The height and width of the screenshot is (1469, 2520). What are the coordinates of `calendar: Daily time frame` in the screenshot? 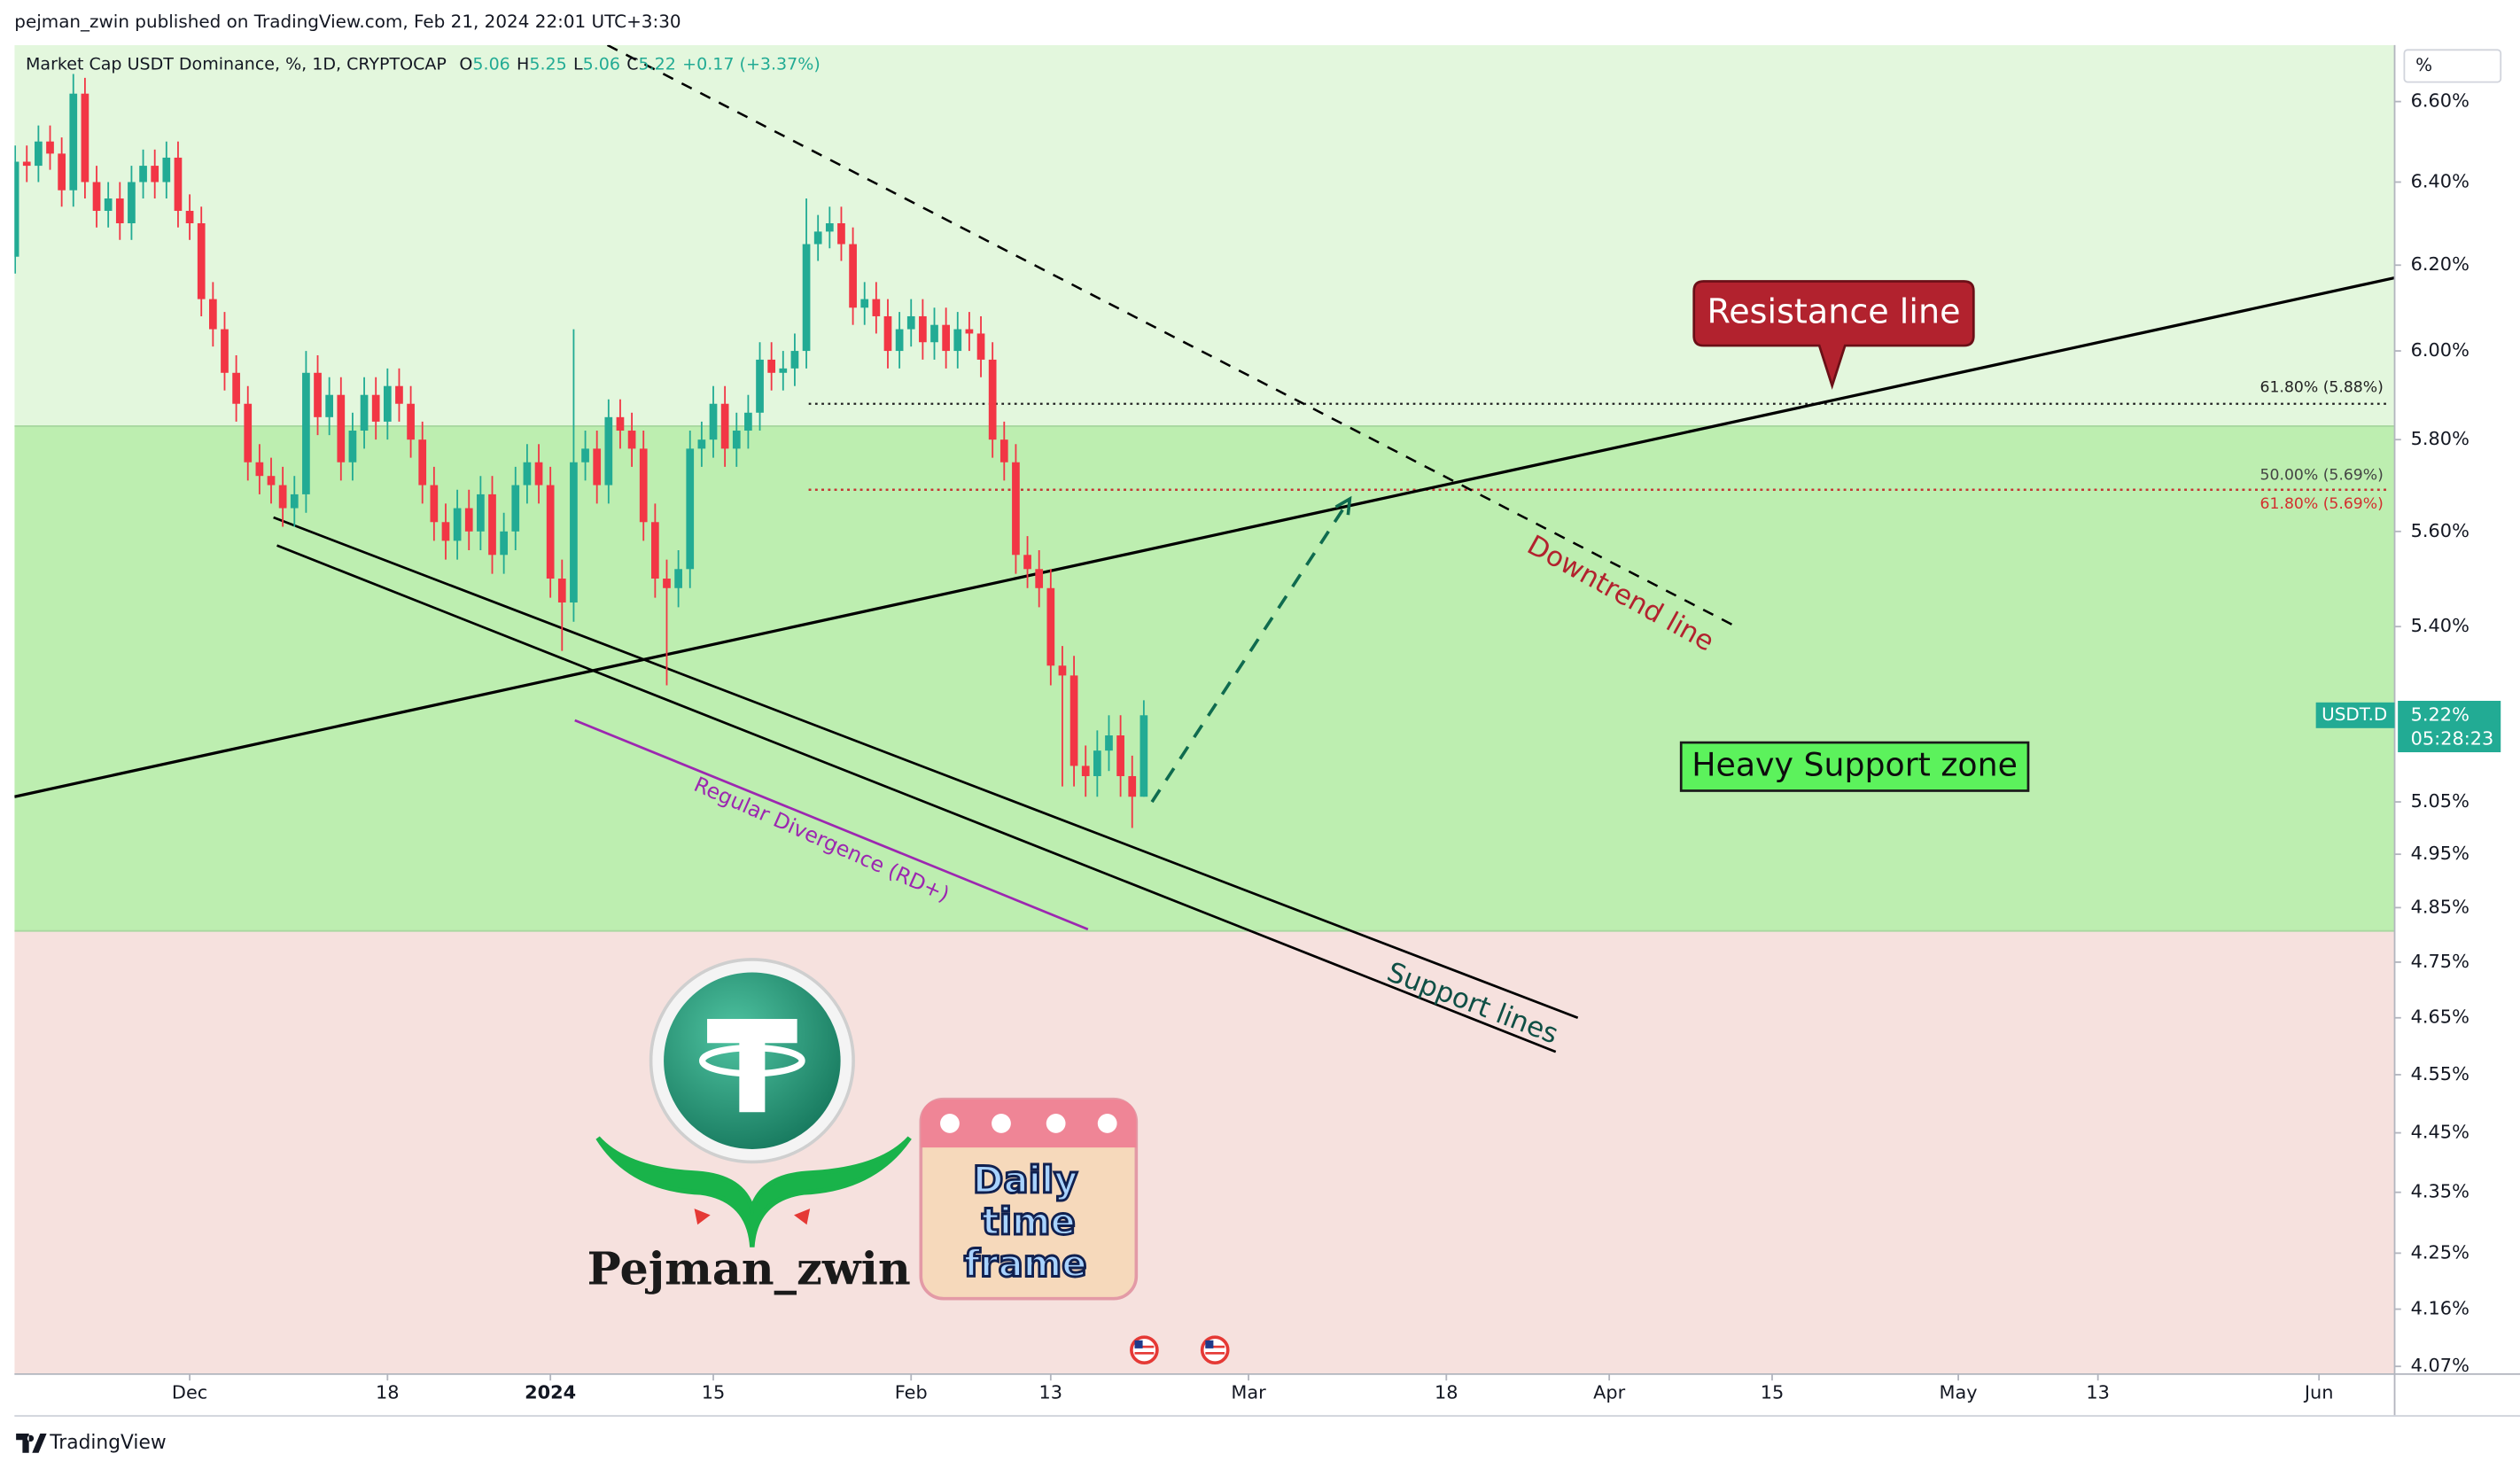 It's located at (1029, 1199).